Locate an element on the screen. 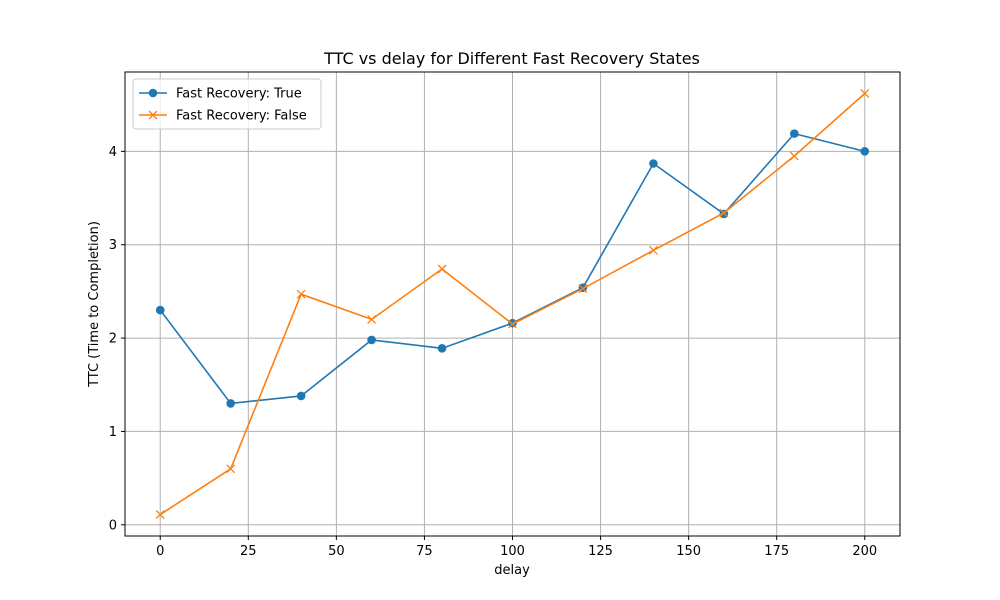 This screenshot has height=600, width=1000. y-tick-label: 3 is located at coordinates (113, 245).